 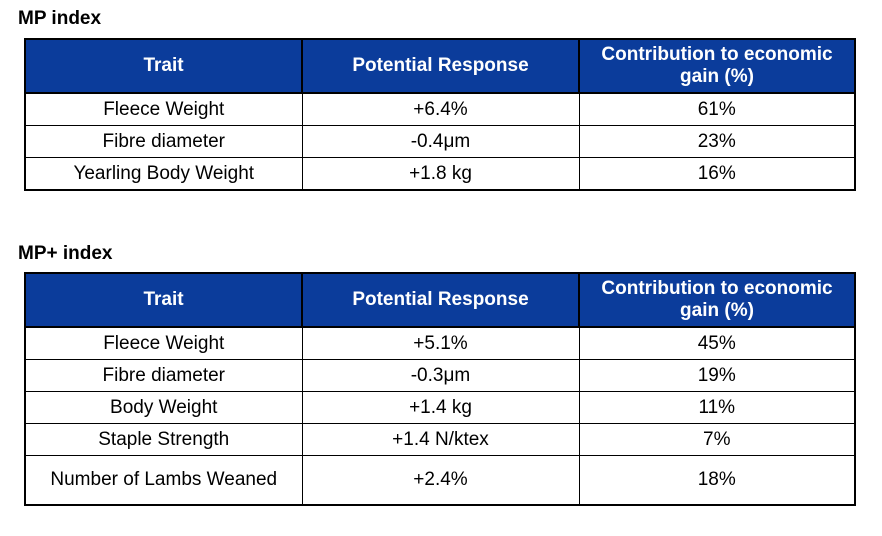 I want to click on response-cell: +2.4%, so click(x=440, y=480).